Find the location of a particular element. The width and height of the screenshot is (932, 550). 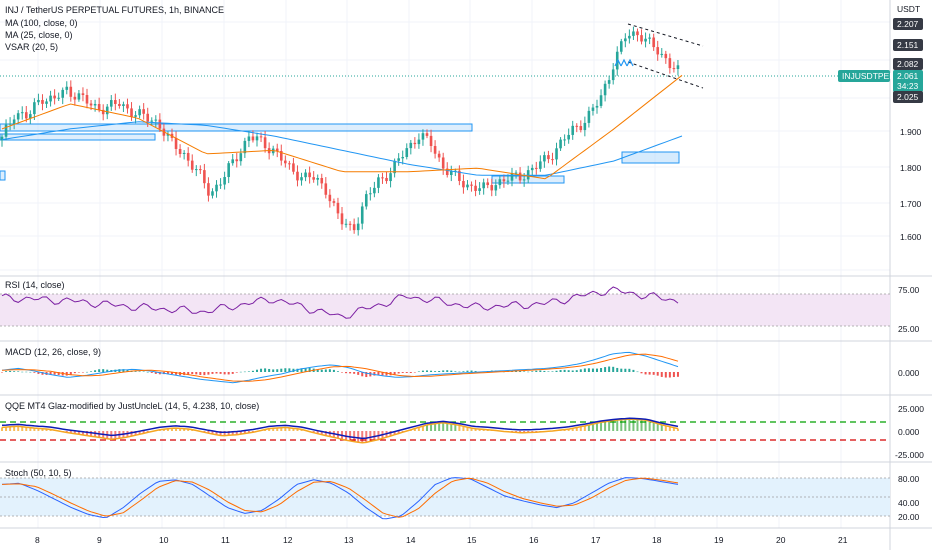

time-tick: 21 is located at coordinates (843, 540).